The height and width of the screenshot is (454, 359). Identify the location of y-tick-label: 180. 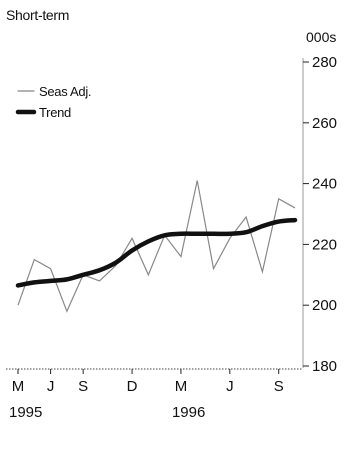
(324, 366).